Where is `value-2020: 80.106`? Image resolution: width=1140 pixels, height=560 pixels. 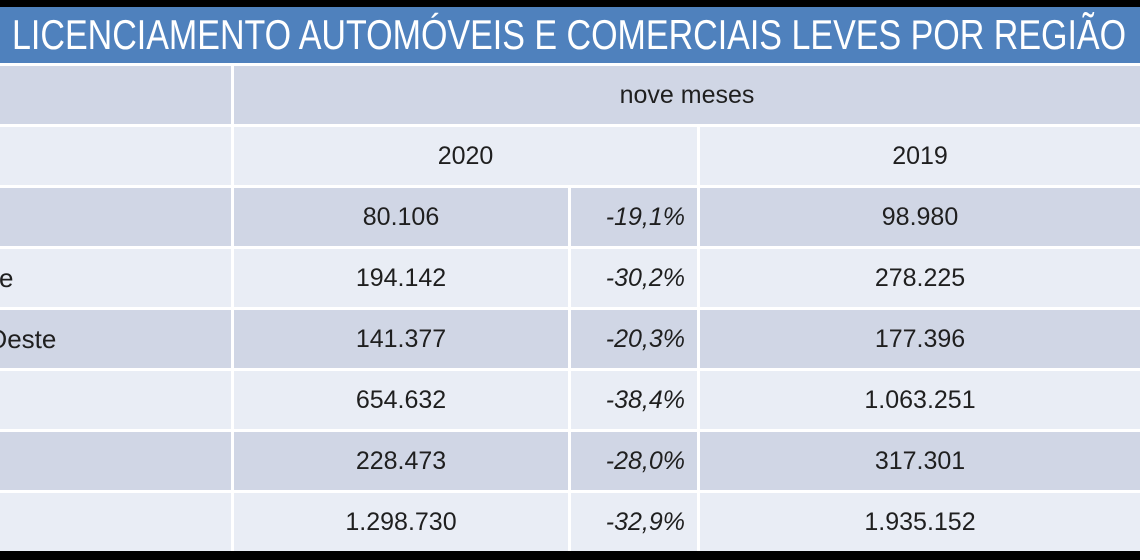
value-2020: 80.106 is located at coordinates (401, 216).